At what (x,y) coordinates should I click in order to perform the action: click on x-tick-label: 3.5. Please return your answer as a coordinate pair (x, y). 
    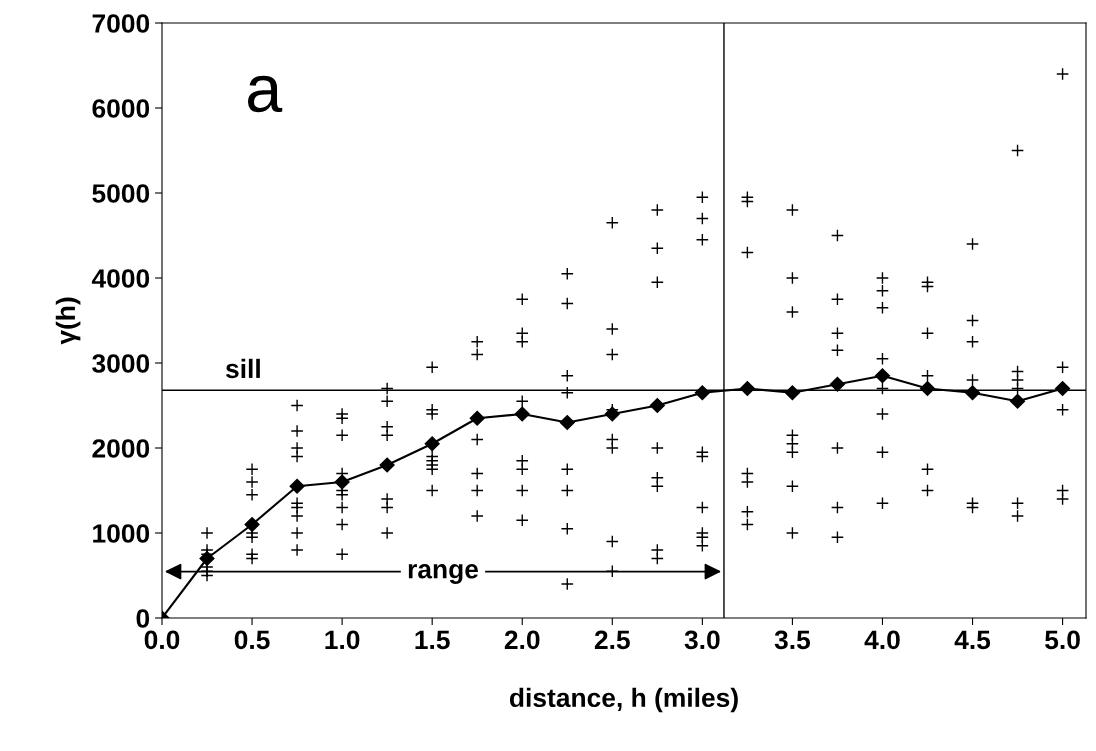
    Looking at the image, I should click on (792, 640).